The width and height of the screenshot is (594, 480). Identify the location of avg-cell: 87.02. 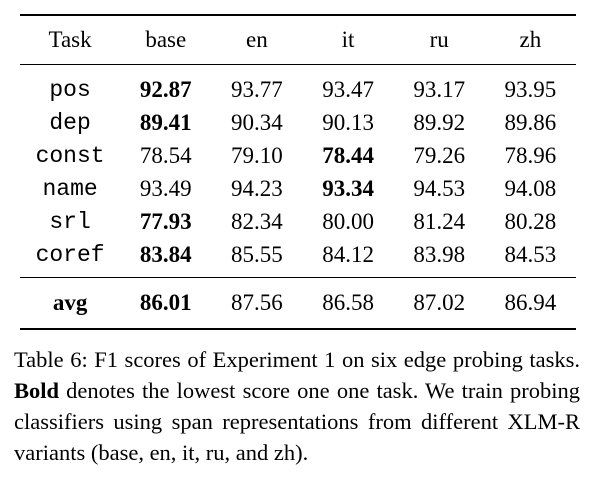
(439, 302).